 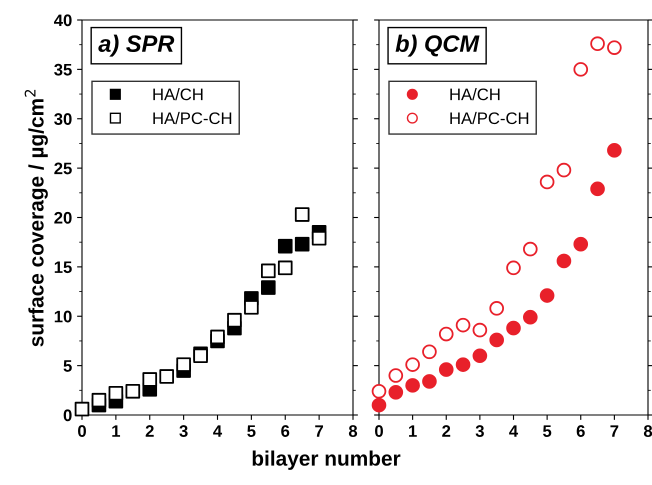 I want to click on y-tick-label: 40, so click(x=63, y=20).